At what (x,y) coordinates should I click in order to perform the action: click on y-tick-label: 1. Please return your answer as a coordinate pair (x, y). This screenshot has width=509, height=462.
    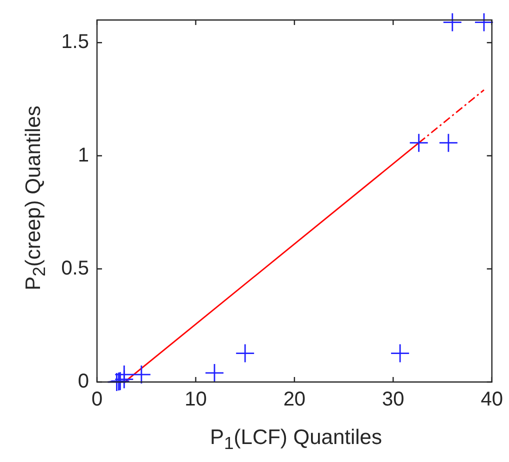
    Looking at the image, I should click on (83, 155).